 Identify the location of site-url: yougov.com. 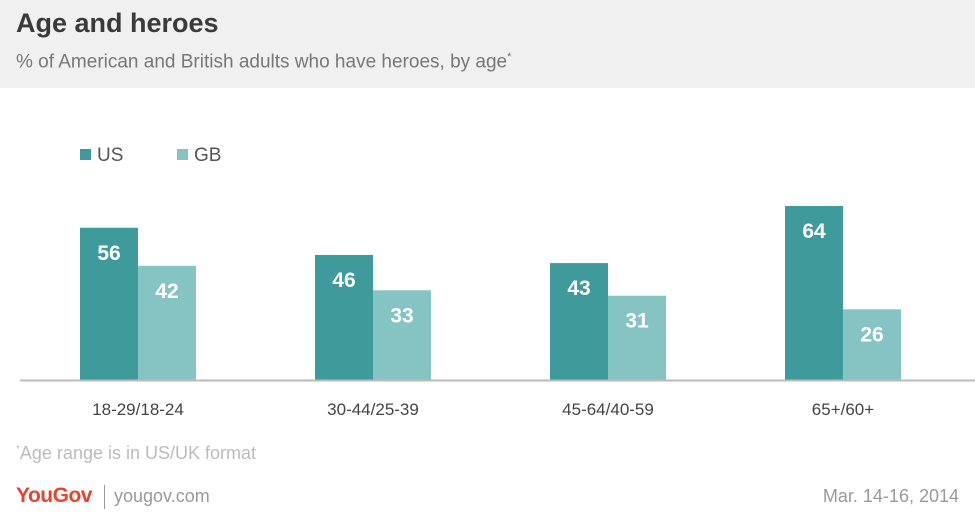
(162, 496).